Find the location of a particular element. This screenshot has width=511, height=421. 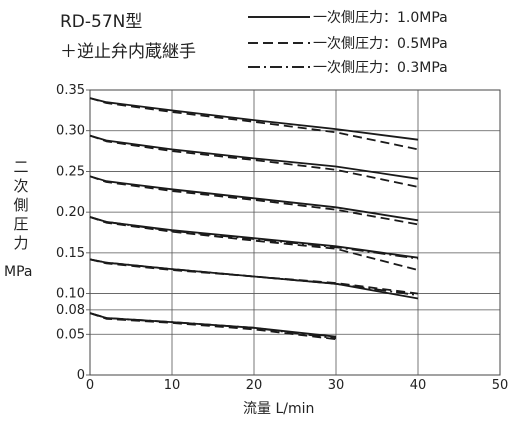

y-tick-label: 0.30 is located at coordinates (70, 131).